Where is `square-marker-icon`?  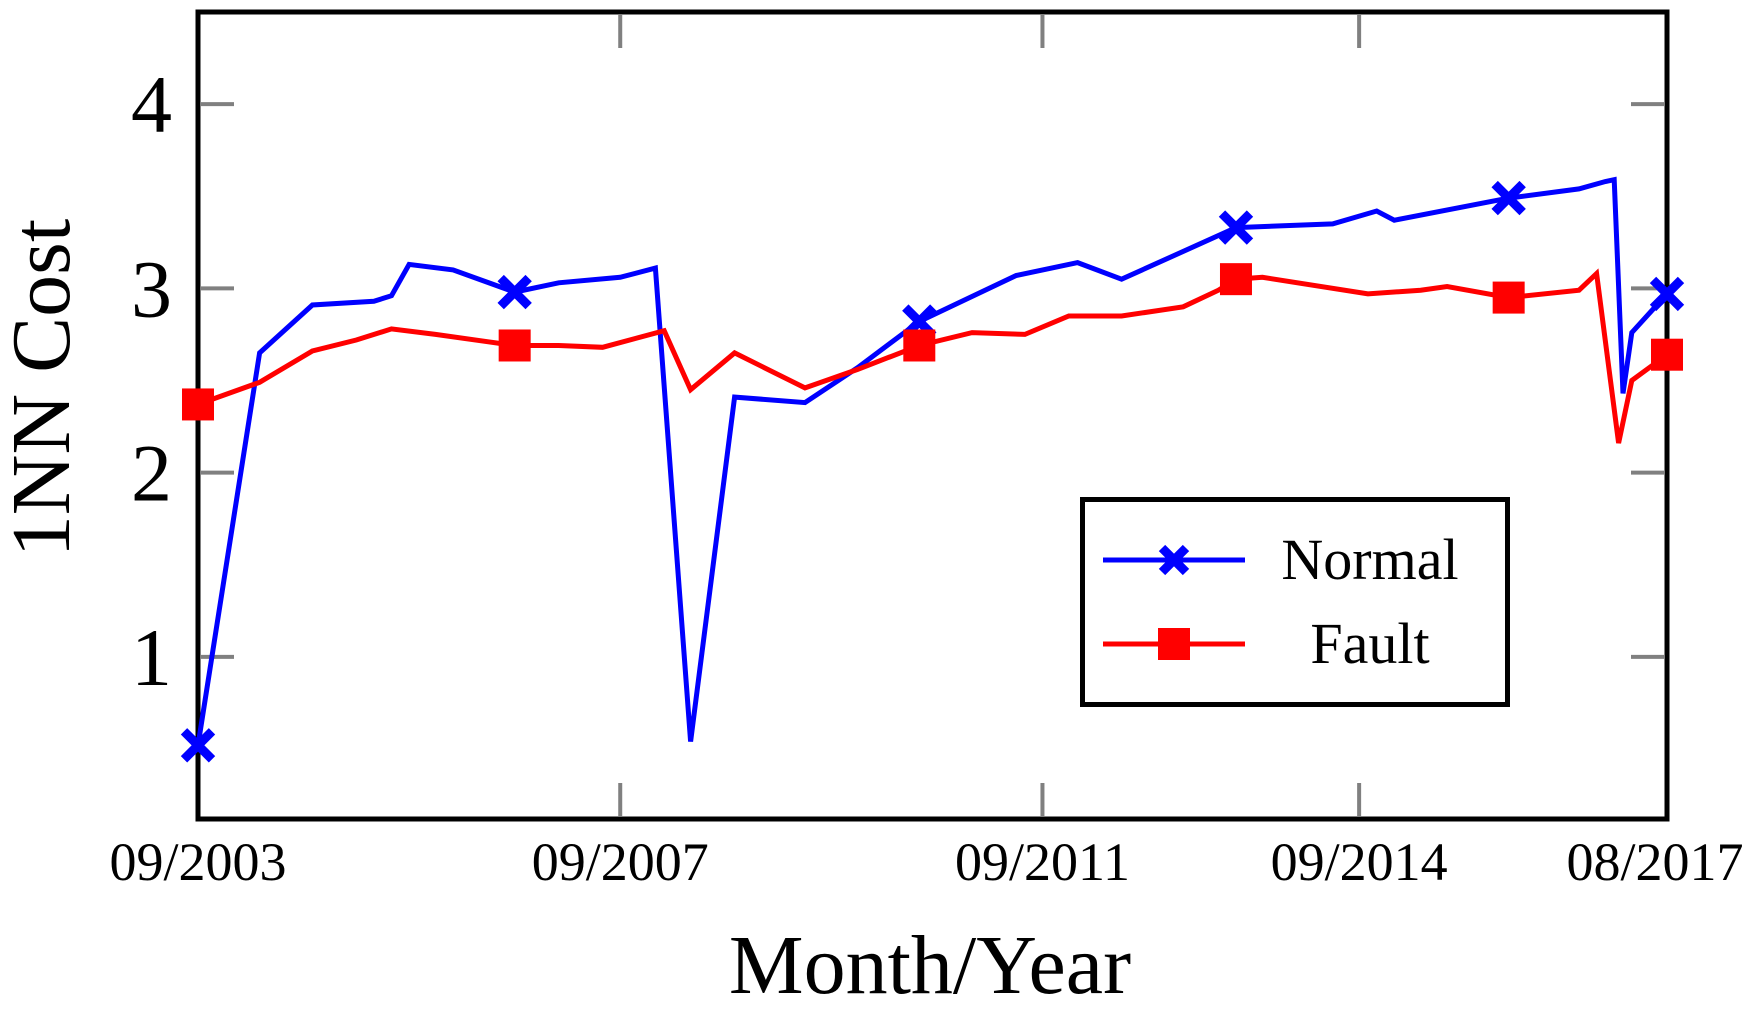
square-marker-icon is located at coordinates (1174, 643).